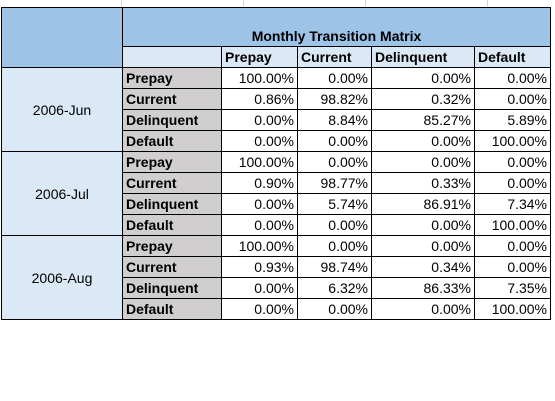 This screenshot has width=555, height=401. I want to click on month-cell: 2006-Jul, so click(62, 193).